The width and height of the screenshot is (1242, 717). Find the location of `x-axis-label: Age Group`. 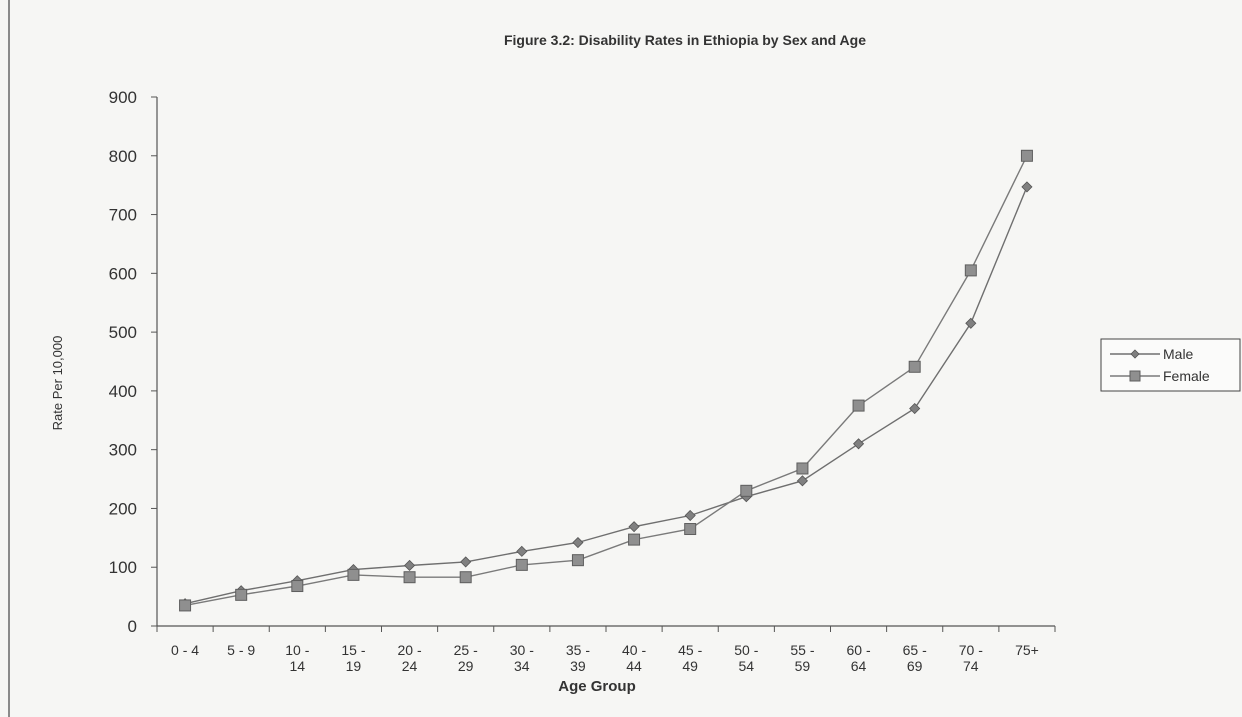

x-axis-label: Age Group is located at coordinates (597, 686).